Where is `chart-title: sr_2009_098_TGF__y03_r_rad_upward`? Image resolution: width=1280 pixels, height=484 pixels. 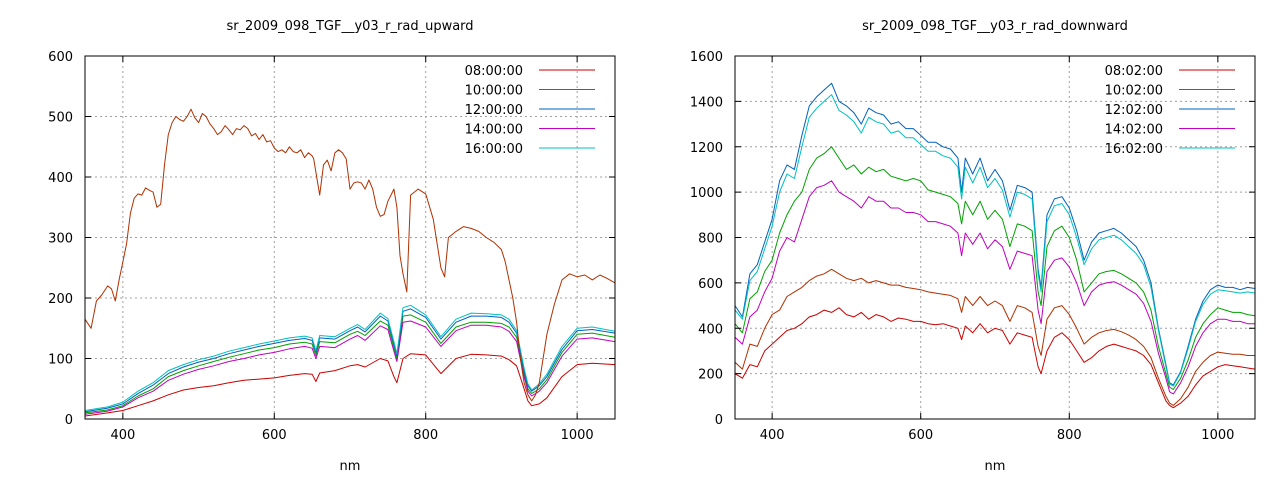
chart-title: sr_2009_098_TGF__y03_r_rad_upward is located at coordinates (349, 26).